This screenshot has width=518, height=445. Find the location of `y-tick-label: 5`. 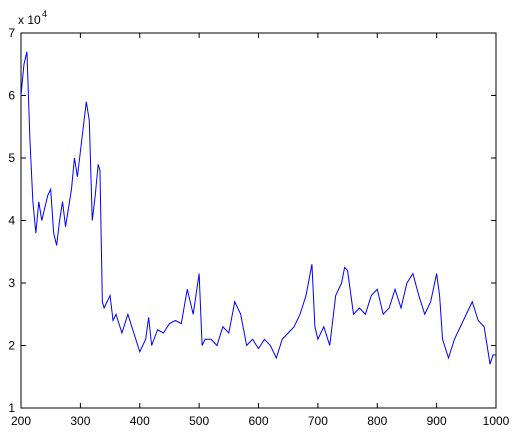

y-tick-label: 5 is located at coordinates (11, 158).